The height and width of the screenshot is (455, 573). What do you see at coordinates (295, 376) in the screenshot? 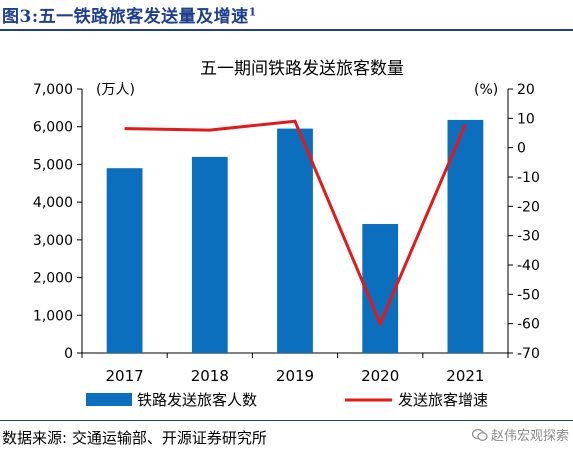
I see `x-tick-label: 2019` at bounding box center [295, 376].